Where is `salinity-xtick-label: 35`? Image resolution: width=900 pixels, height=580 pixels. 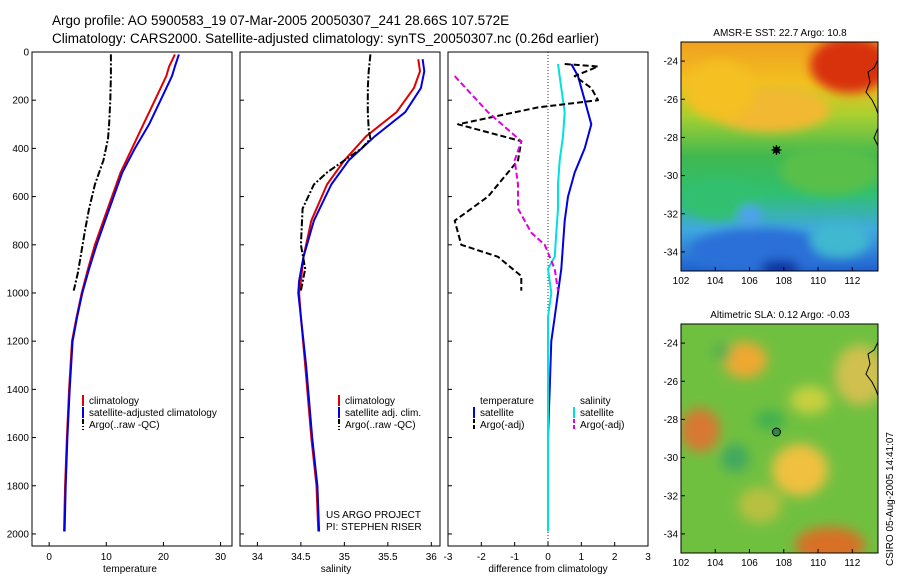 salinity-xtick-label: 35 is located at coordinates (345, 557).